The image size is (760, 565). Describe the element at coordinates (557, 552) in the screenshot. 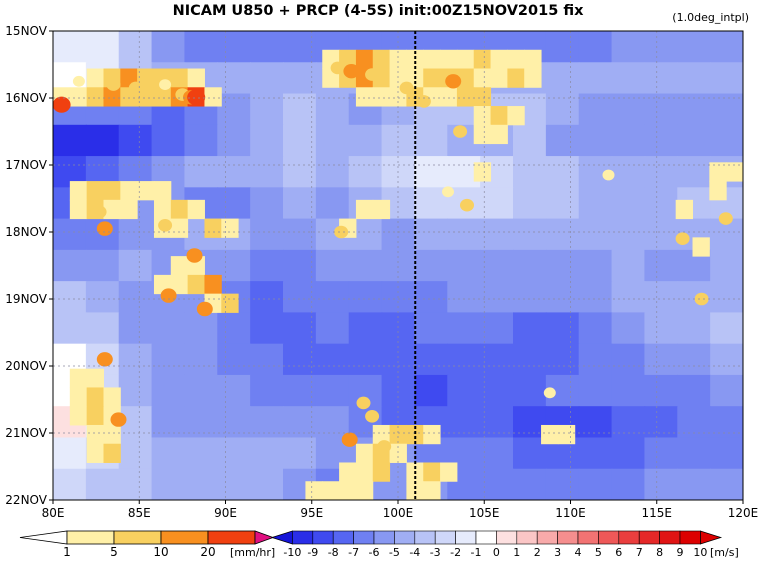

I see `u850-legend-label: 3` at that location.